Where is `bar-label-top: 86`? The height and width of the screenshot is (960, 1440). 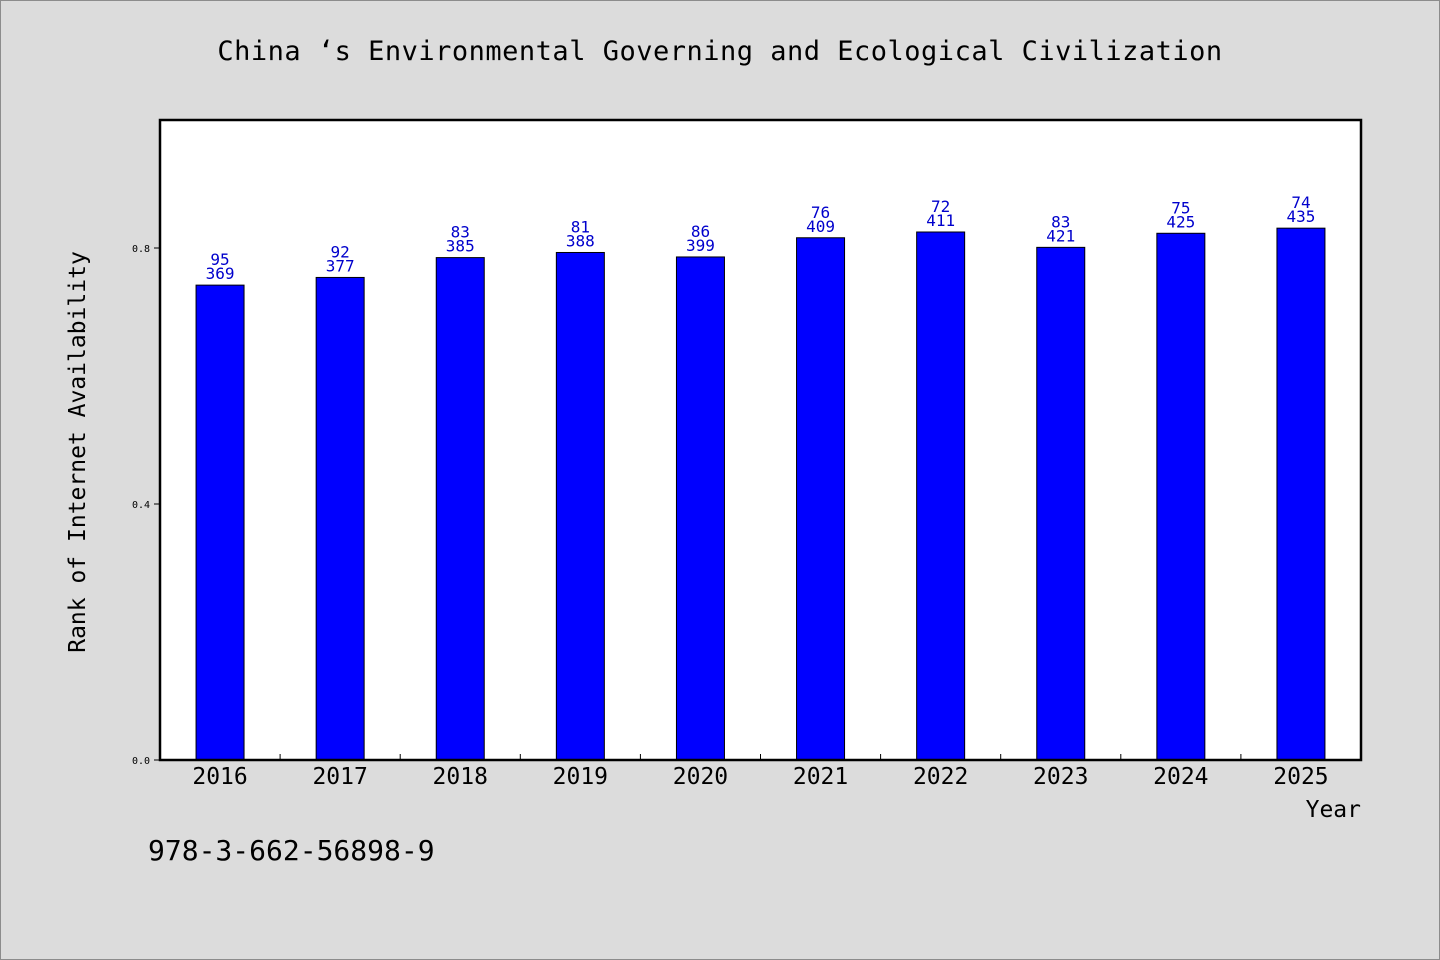
bar-label-top: 86 is located at coordinates (700, 231).